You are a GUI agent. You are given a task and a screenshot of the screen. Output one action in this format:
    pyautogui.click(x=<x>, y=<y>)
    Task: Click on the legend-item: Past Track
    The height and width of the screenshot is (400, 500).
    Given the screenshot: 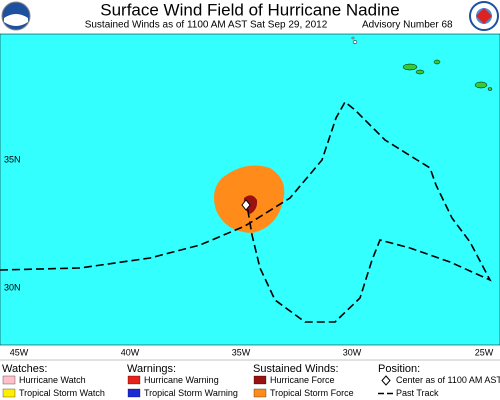 What is the action you would take?
    pyautogui.click(x=417, y=393)
    